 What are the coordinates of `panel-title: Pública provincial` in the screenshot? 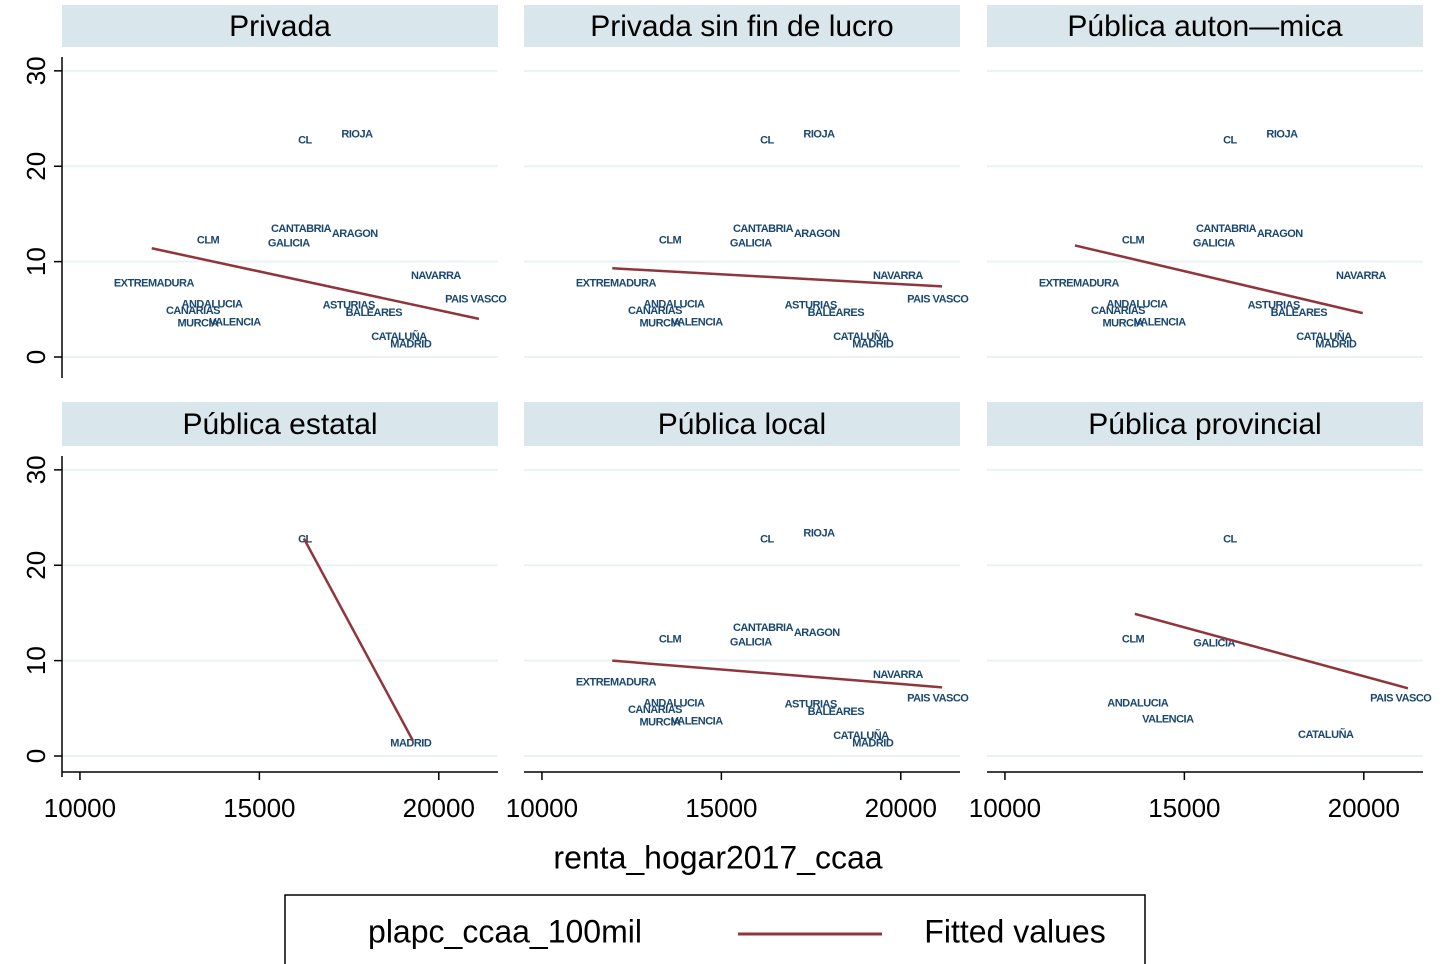 It's located at (1204, 424).